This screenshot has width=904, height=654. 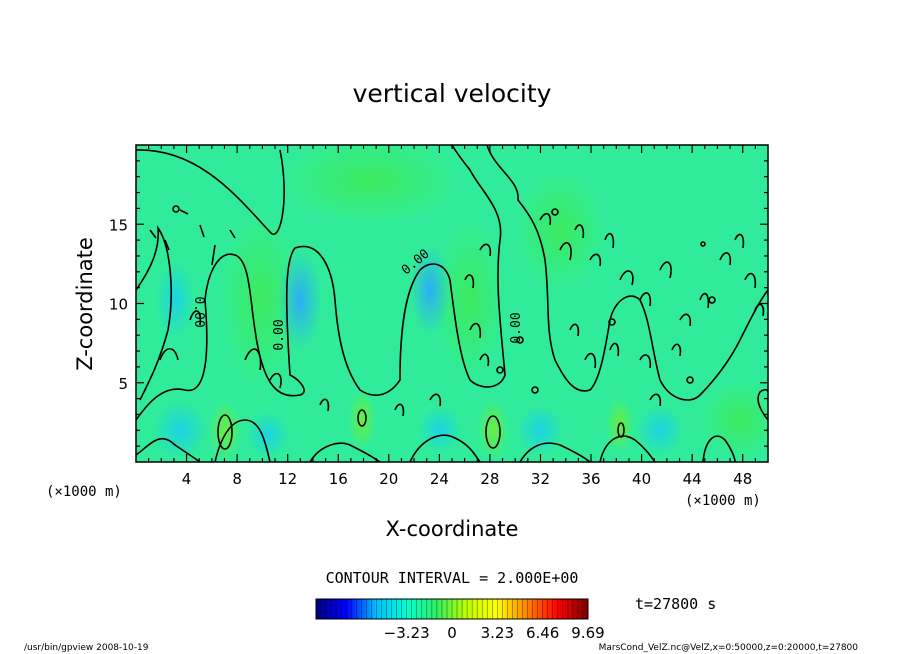 I want to click on x-tick-label: 28, so click(x=489, y=479).